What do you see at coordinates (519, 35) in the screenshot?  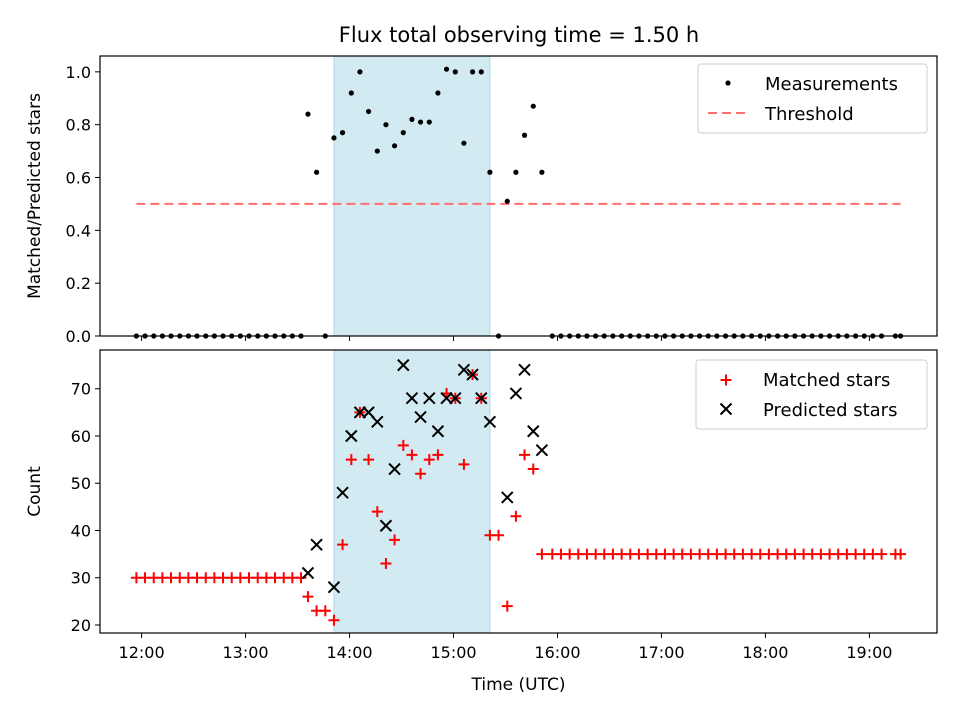 I see `chart-title: Flux total observing time = 1.50 h` at bounding box center [519, 35].